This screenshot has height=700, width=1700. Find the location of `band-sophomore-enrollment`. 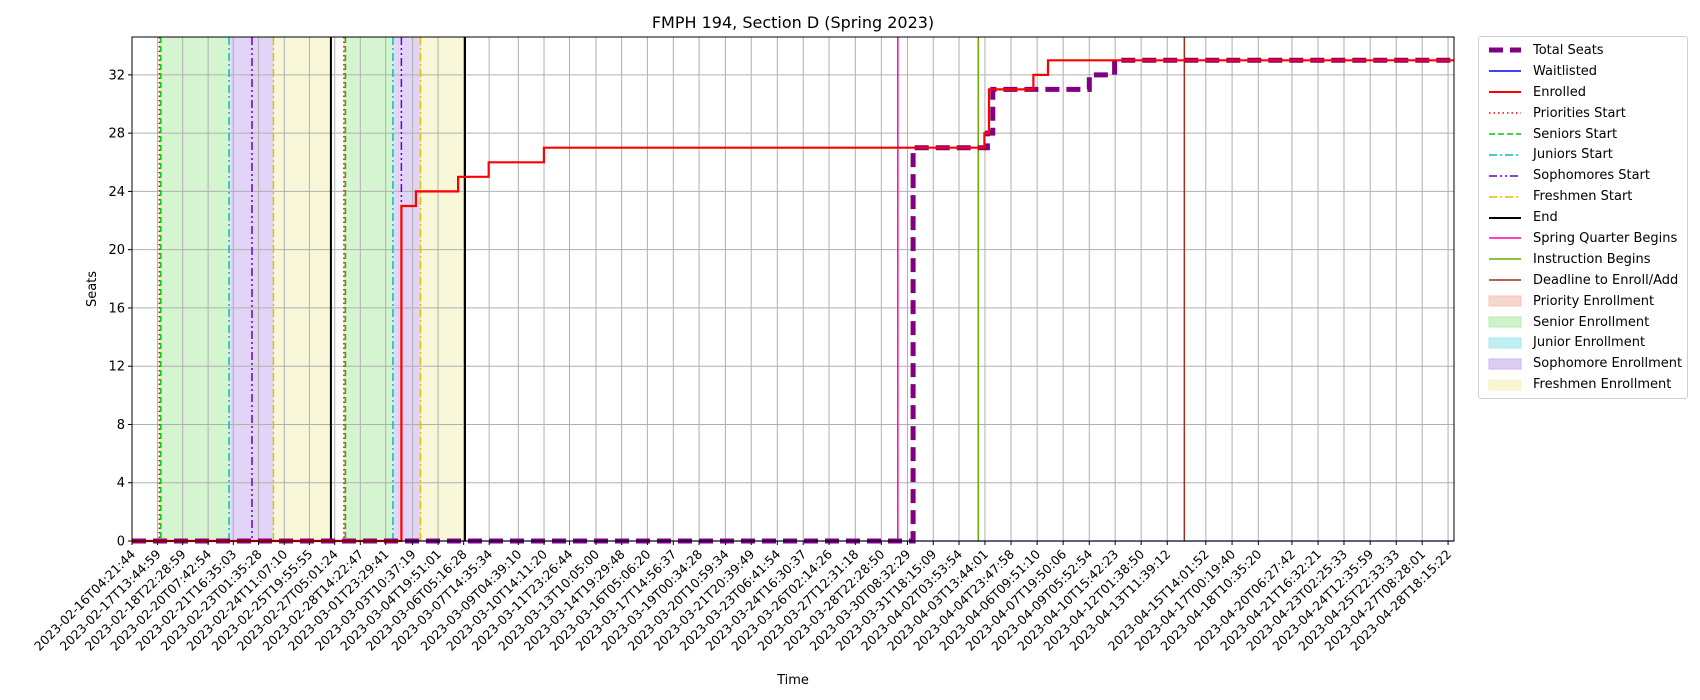

band-sophomore-enrollment is located at coordinates (407, 289).